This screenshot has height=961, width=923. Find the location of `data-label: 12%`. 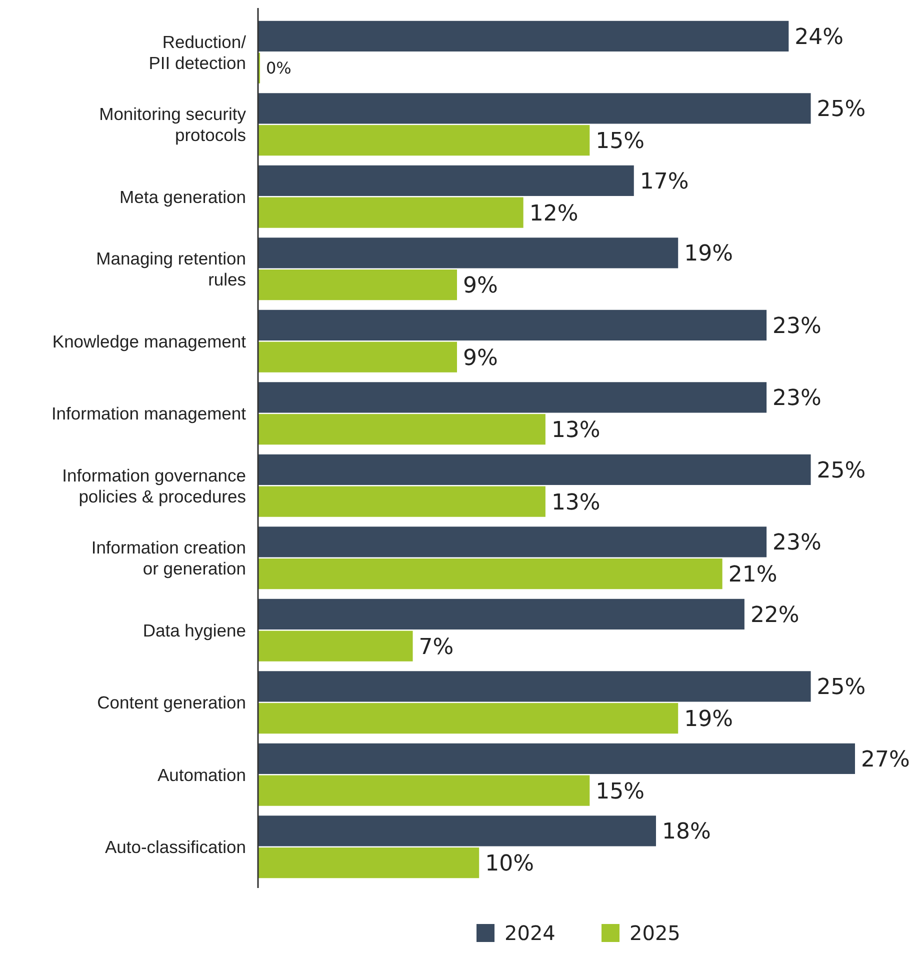

data-label: 12% is located at coordinates (553, 213).